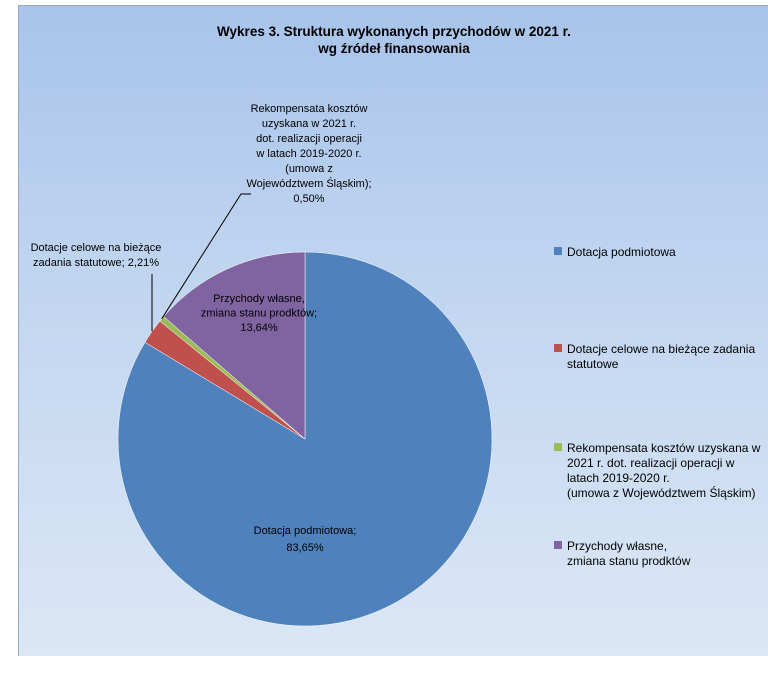  Describe the element at coordinates (629, 561) in the screenshot. I see `legend-item-3-line: zmiana stanu prodktów` at that location.